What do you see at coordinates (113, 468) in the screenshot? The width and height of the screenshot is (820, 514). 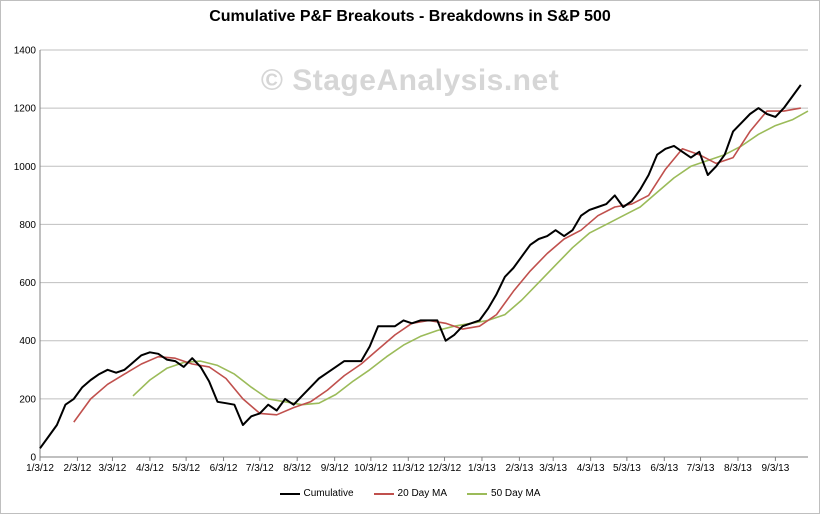 I see `x-tick-label: 3/3/12` at bounding box center [113, 468].